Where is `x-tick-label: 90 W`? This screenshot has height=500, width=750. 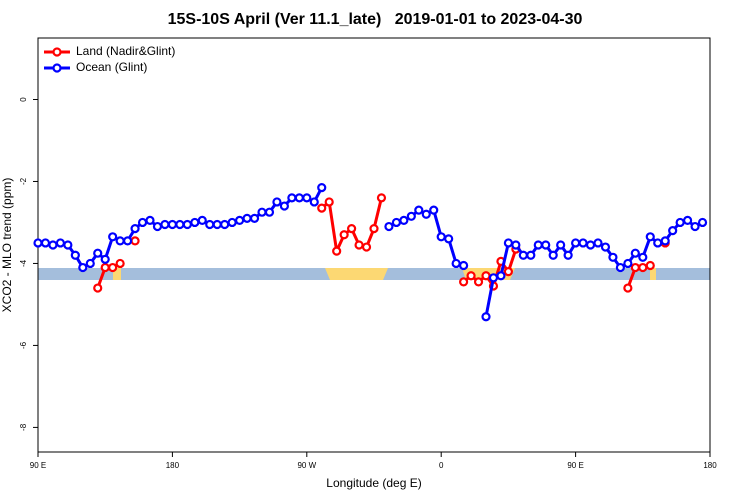
x-tick-label: 90 W is located at coordinates (306, 465).